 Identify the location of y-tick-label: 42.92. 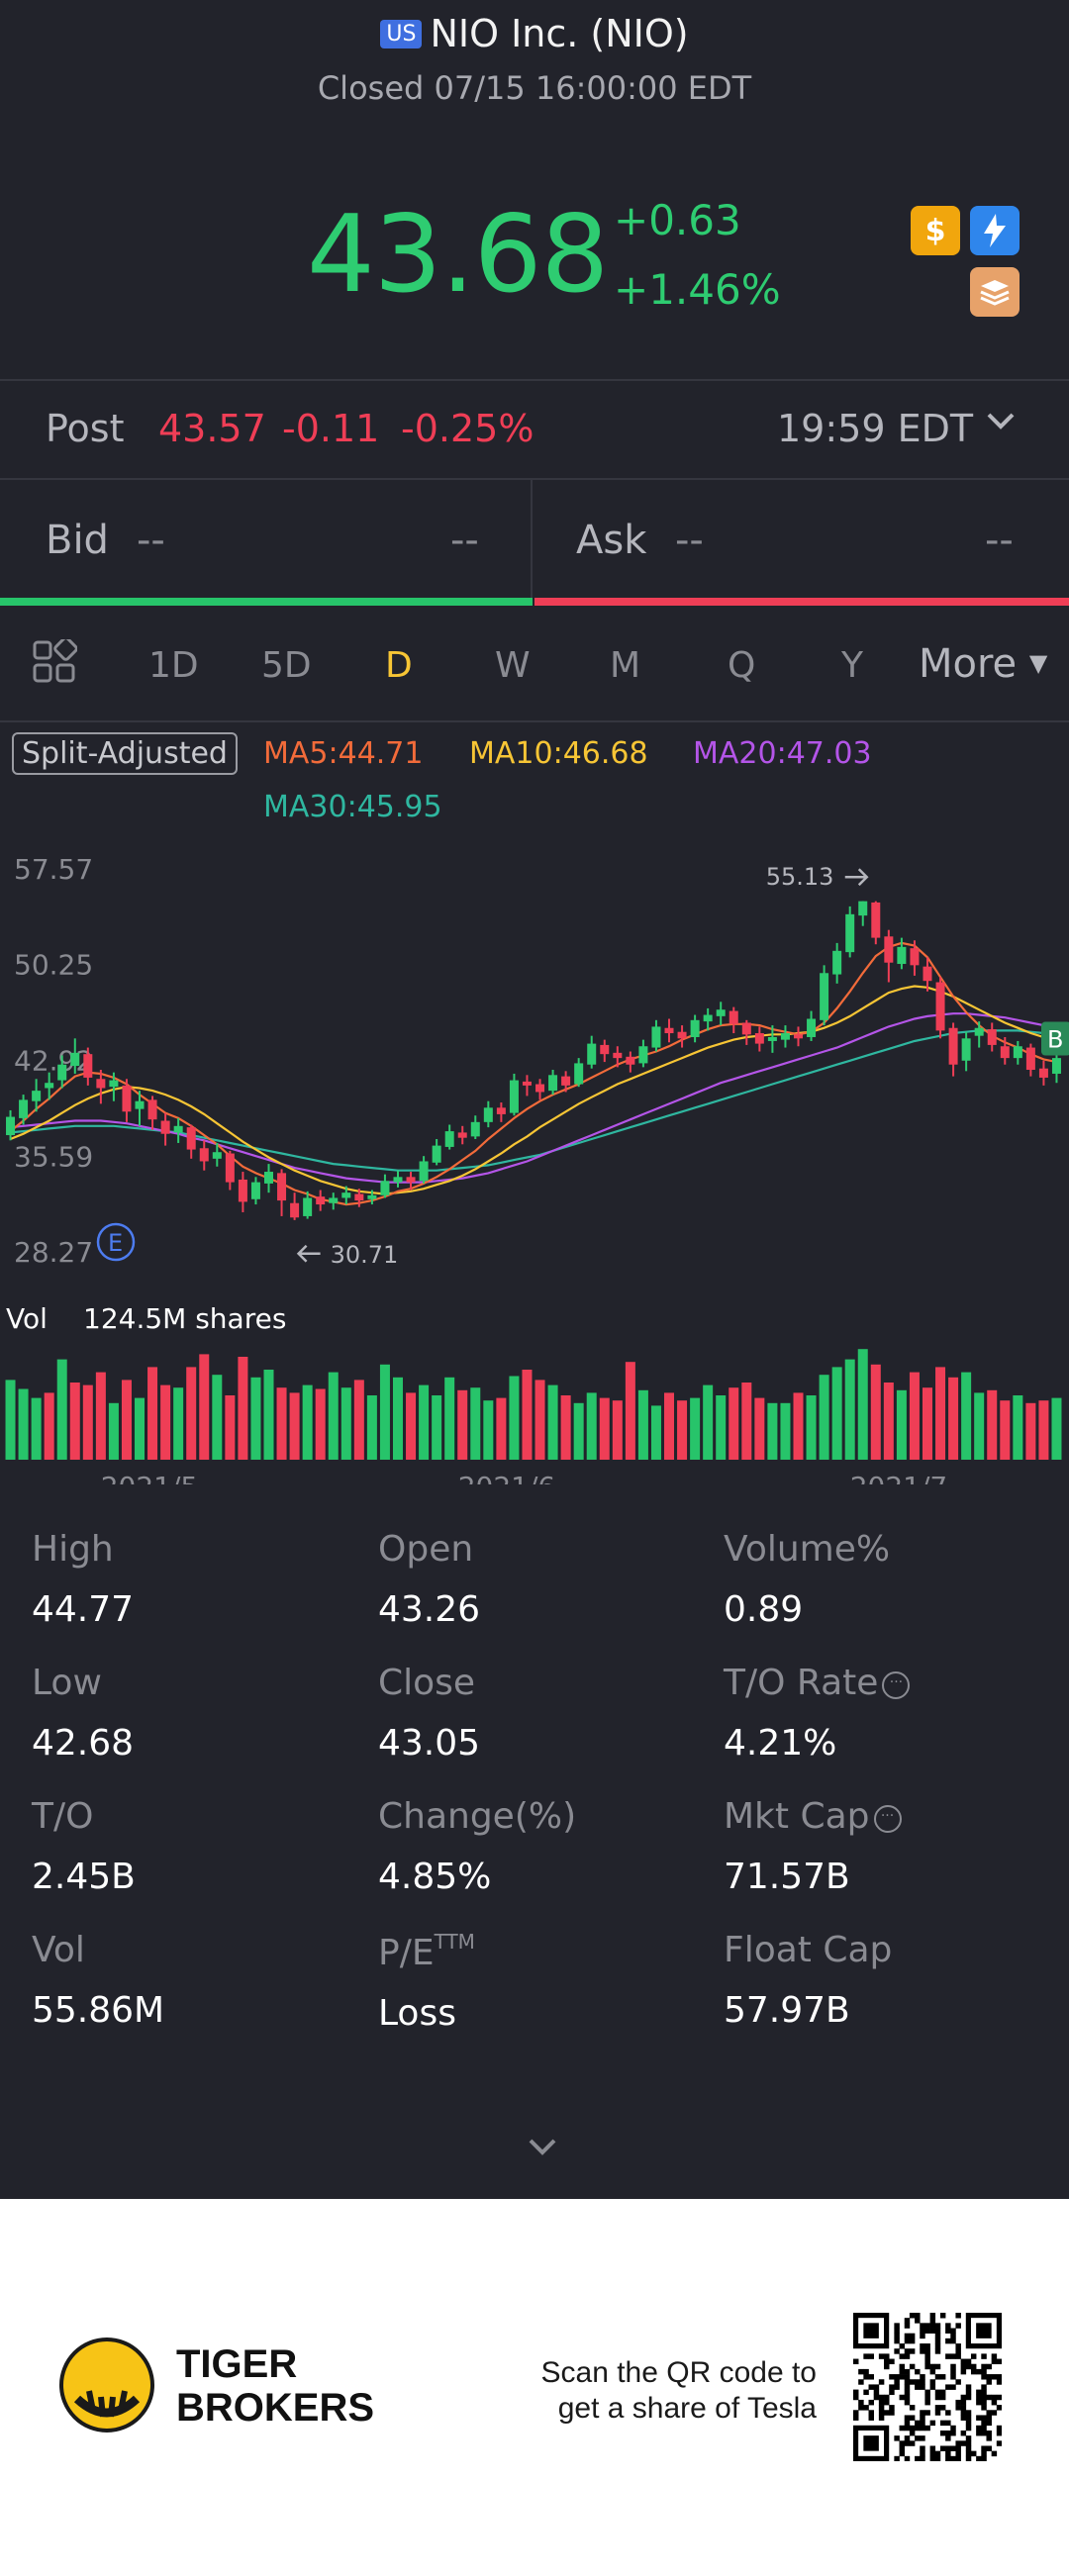
(53, 1061).